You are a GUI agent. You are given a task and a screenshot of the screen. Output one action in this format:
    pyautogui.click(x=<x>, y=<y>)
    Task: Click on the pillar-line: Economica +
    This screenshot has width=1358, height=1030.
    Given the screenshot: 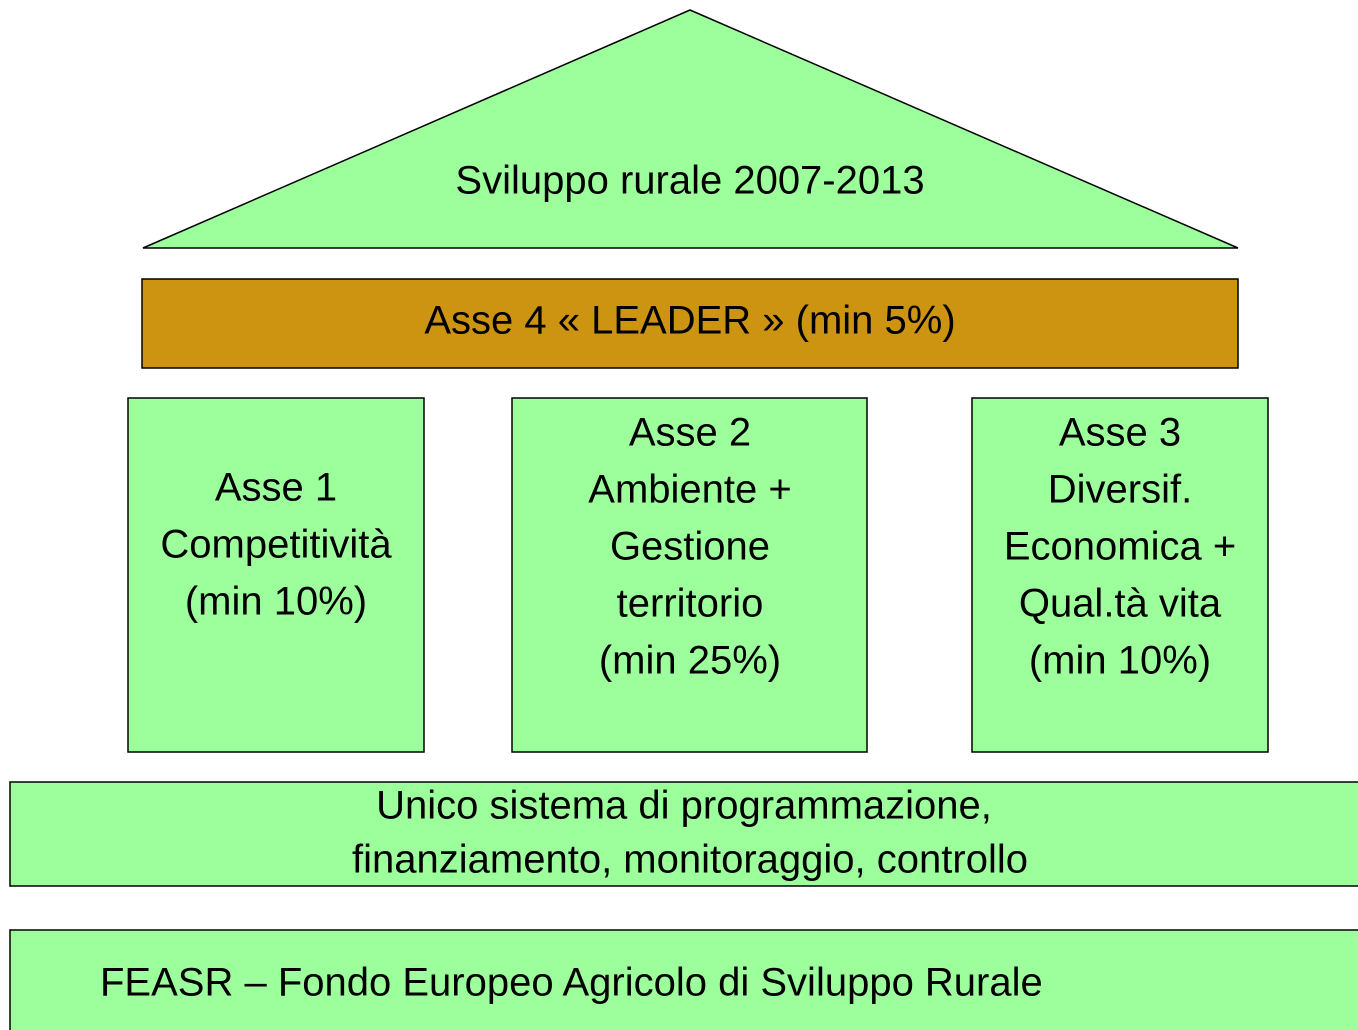 What is the action you would take?
    pyautogui.click(x=1120, y=547)
    